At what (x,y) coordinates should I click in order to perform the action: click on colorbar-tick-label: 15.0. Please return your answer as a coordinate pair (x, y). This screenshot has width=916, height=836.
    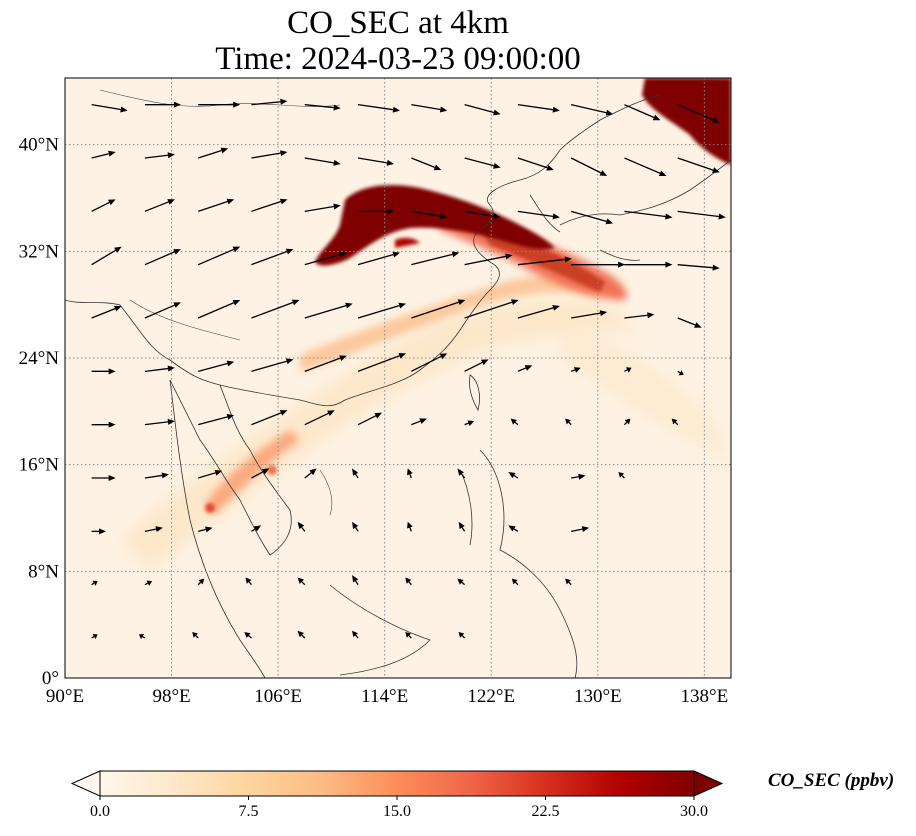
    Looking at the image, I should click on (397, 811).